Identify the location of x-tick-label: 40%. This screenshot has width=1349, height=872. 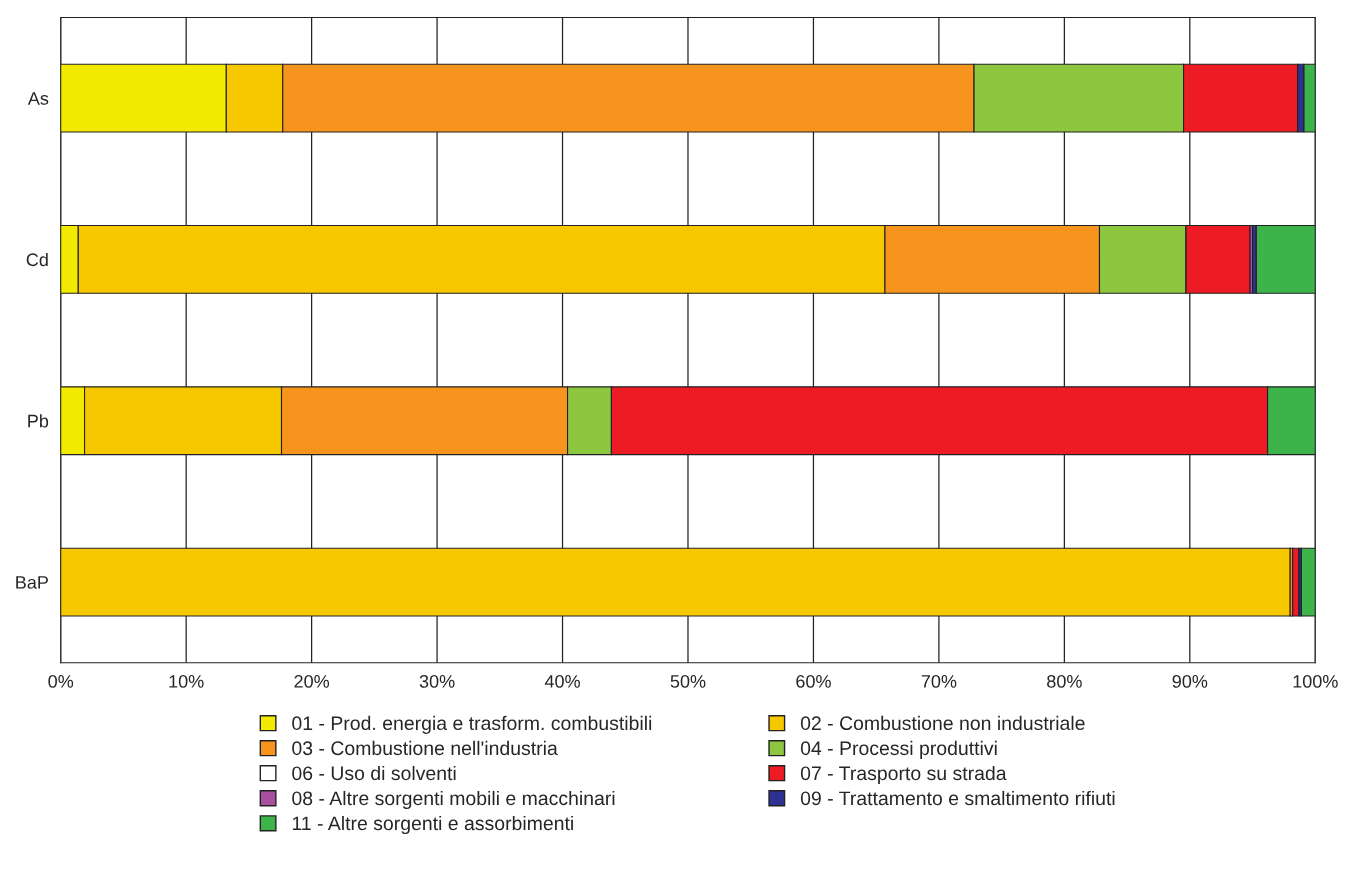
(562, 681).